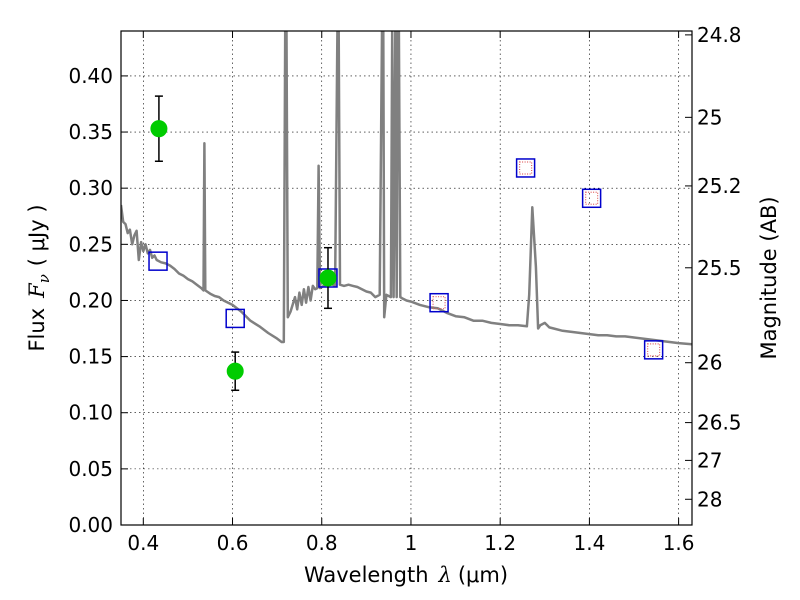 The image size is (800, 600). Describe the element at coordinates (90, 188) in the screenshot. I see `y-tick-label: 0.30` at that location.